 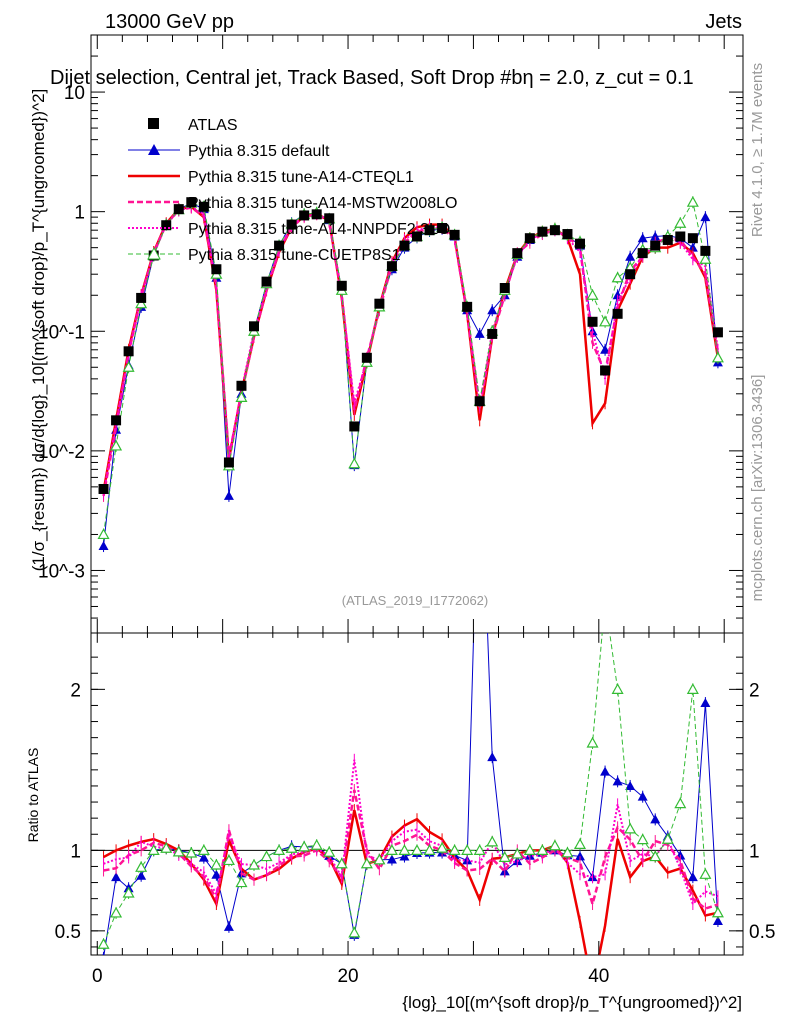 I want to click on legend-label-2: Pythia 8.315 tune-A14-CTEQL1, so click(x=301, y=177).